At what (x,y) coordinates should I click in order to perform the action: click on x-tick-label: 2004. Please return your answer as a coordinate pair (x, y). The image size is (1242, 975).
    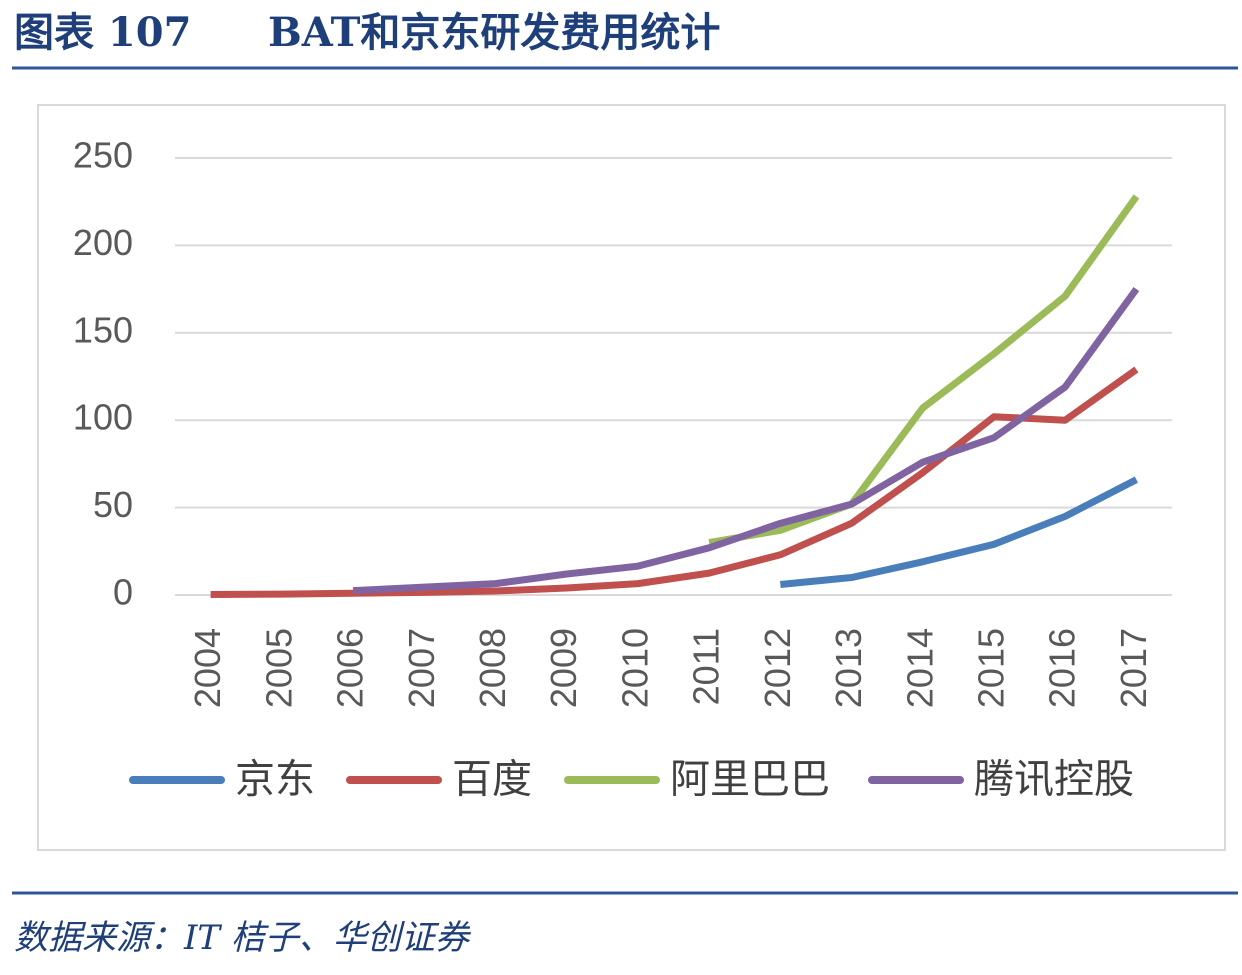
    Looking at the image, I should click on (207, 668).